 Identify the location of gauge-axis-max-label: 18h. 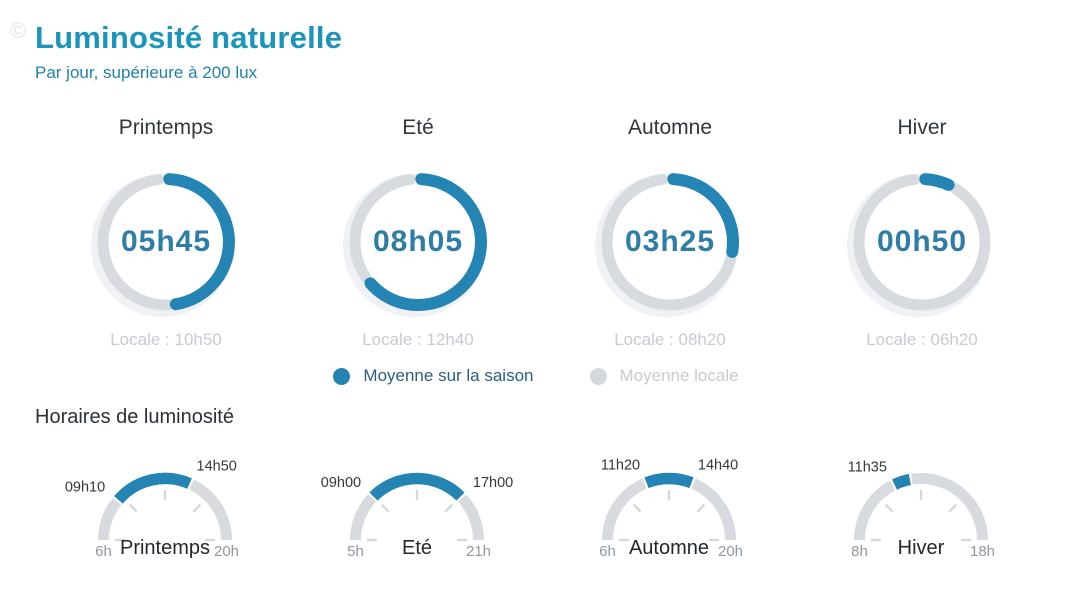
(982, 551).